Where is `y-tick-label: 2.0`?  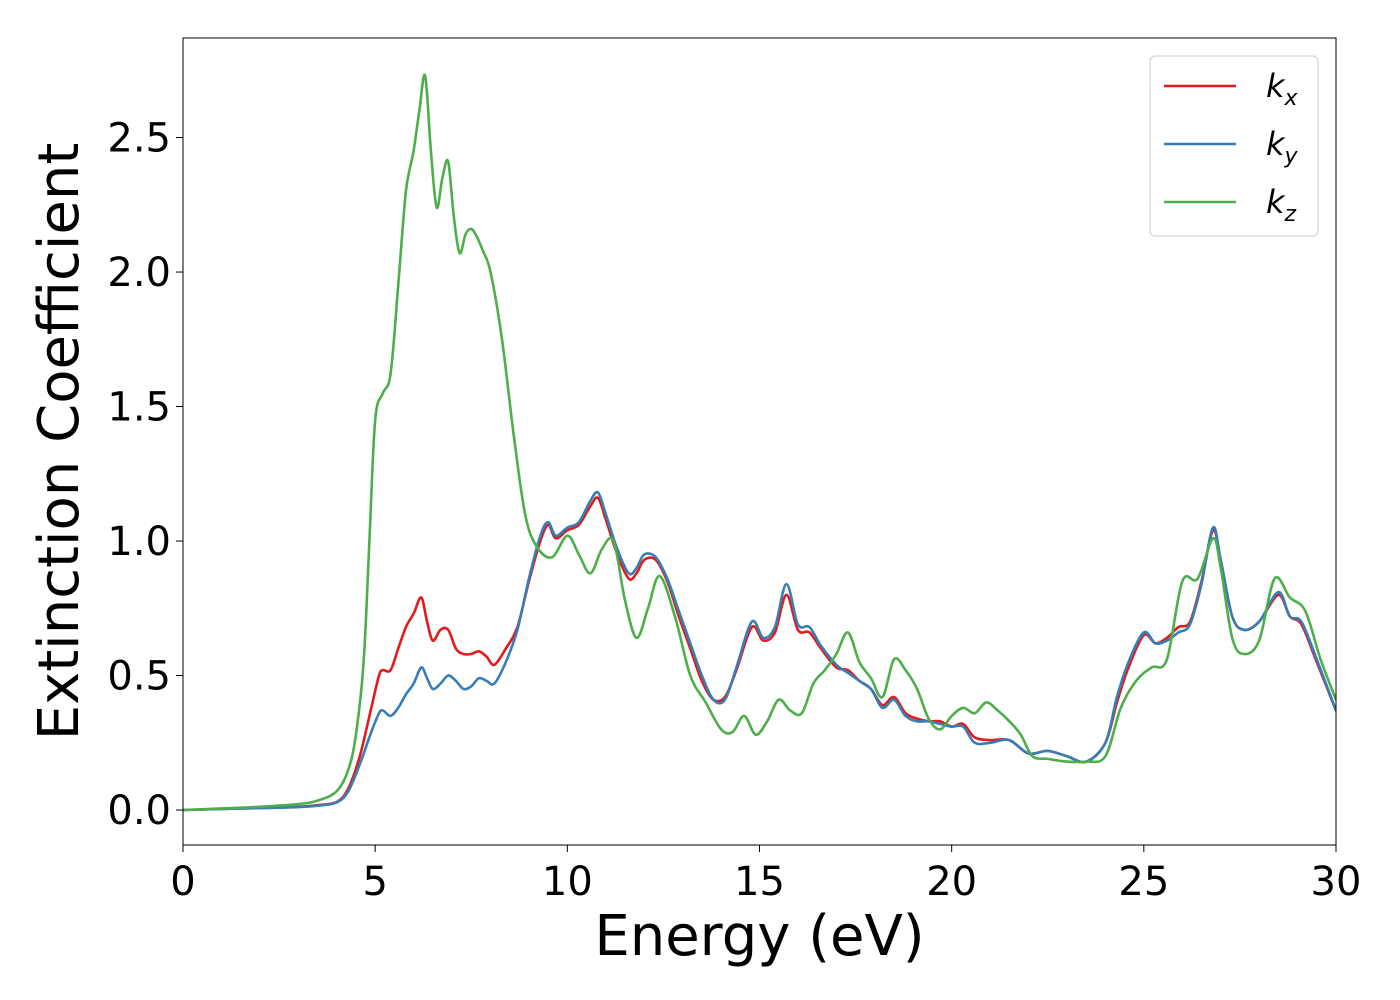 y-tick-label: 2.0 is located at coordinates (139, 273).